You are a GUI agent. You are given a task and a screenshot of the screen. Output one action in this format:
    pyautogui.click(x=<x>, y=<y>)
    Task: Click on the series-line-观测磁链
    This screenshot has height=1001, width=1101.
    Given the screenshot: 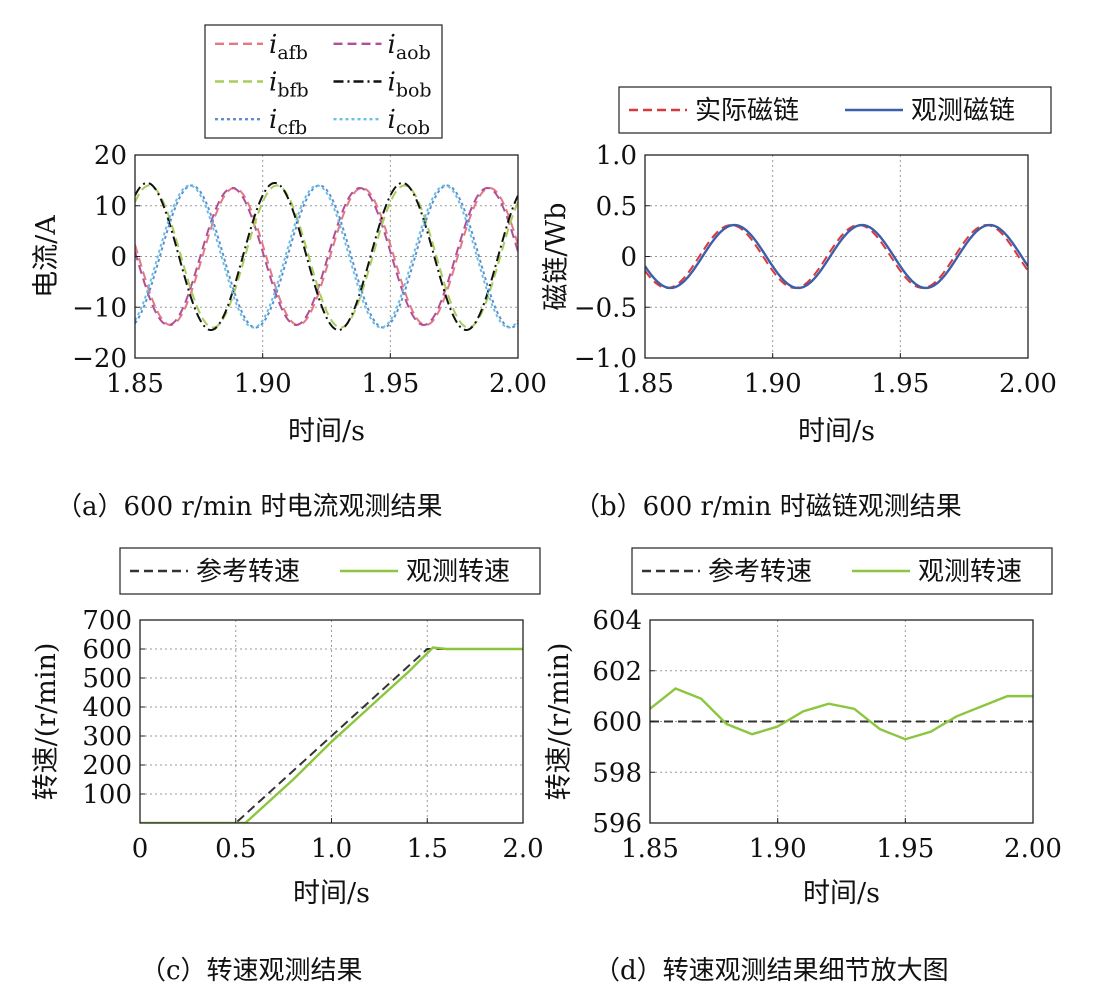 What is the action you would take?
    pyautogui.click(x=836, y=256)
    